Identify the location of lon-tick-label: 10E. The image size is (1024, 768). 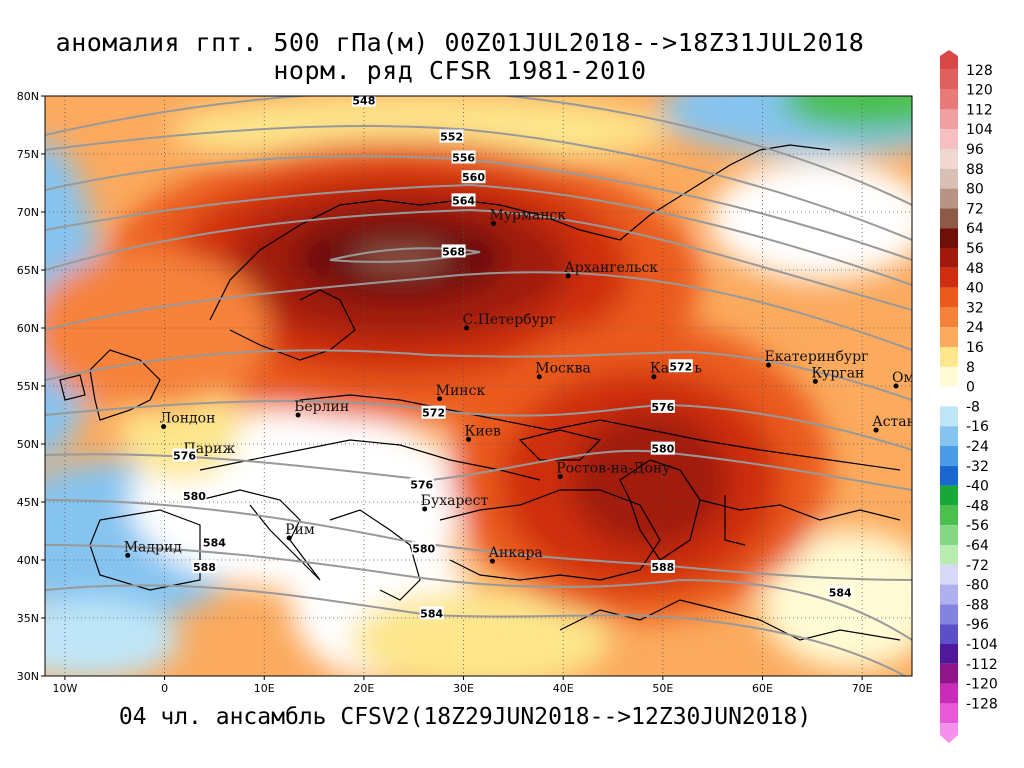
(264, 688).